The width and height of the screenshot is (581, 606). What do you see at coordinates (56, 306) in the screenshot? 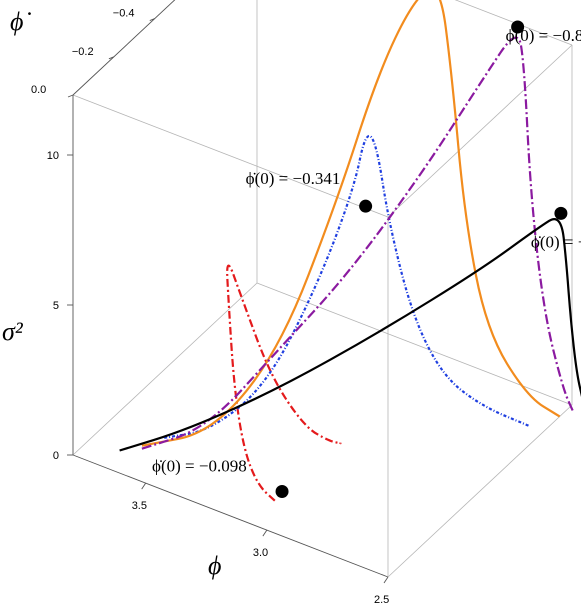
I see `z-tick-label: 5` at bounding box center [56, 306].